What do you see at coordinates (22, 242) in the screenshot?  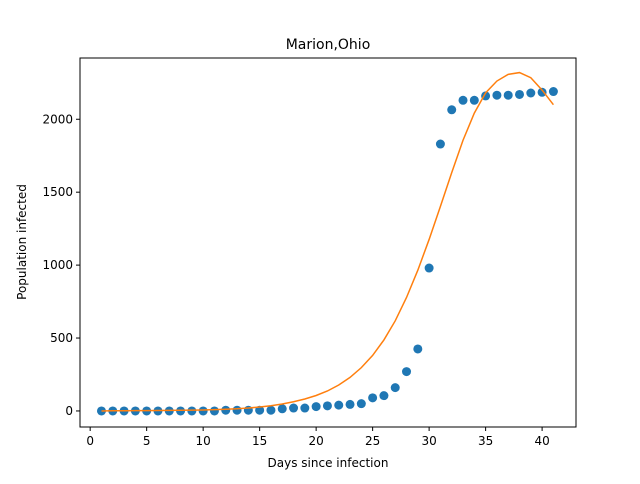 I see `y-axis-label: Population infected` at bounding box center [22, 242].